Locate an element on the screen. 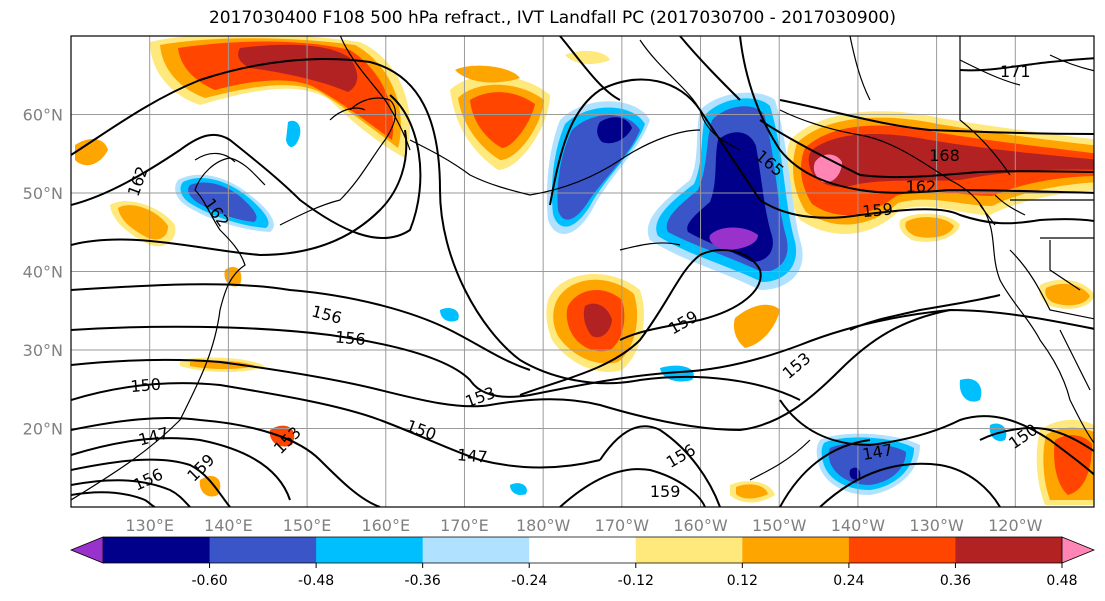  lon-tick-label: 130°W is located at coordinates (936, 525).